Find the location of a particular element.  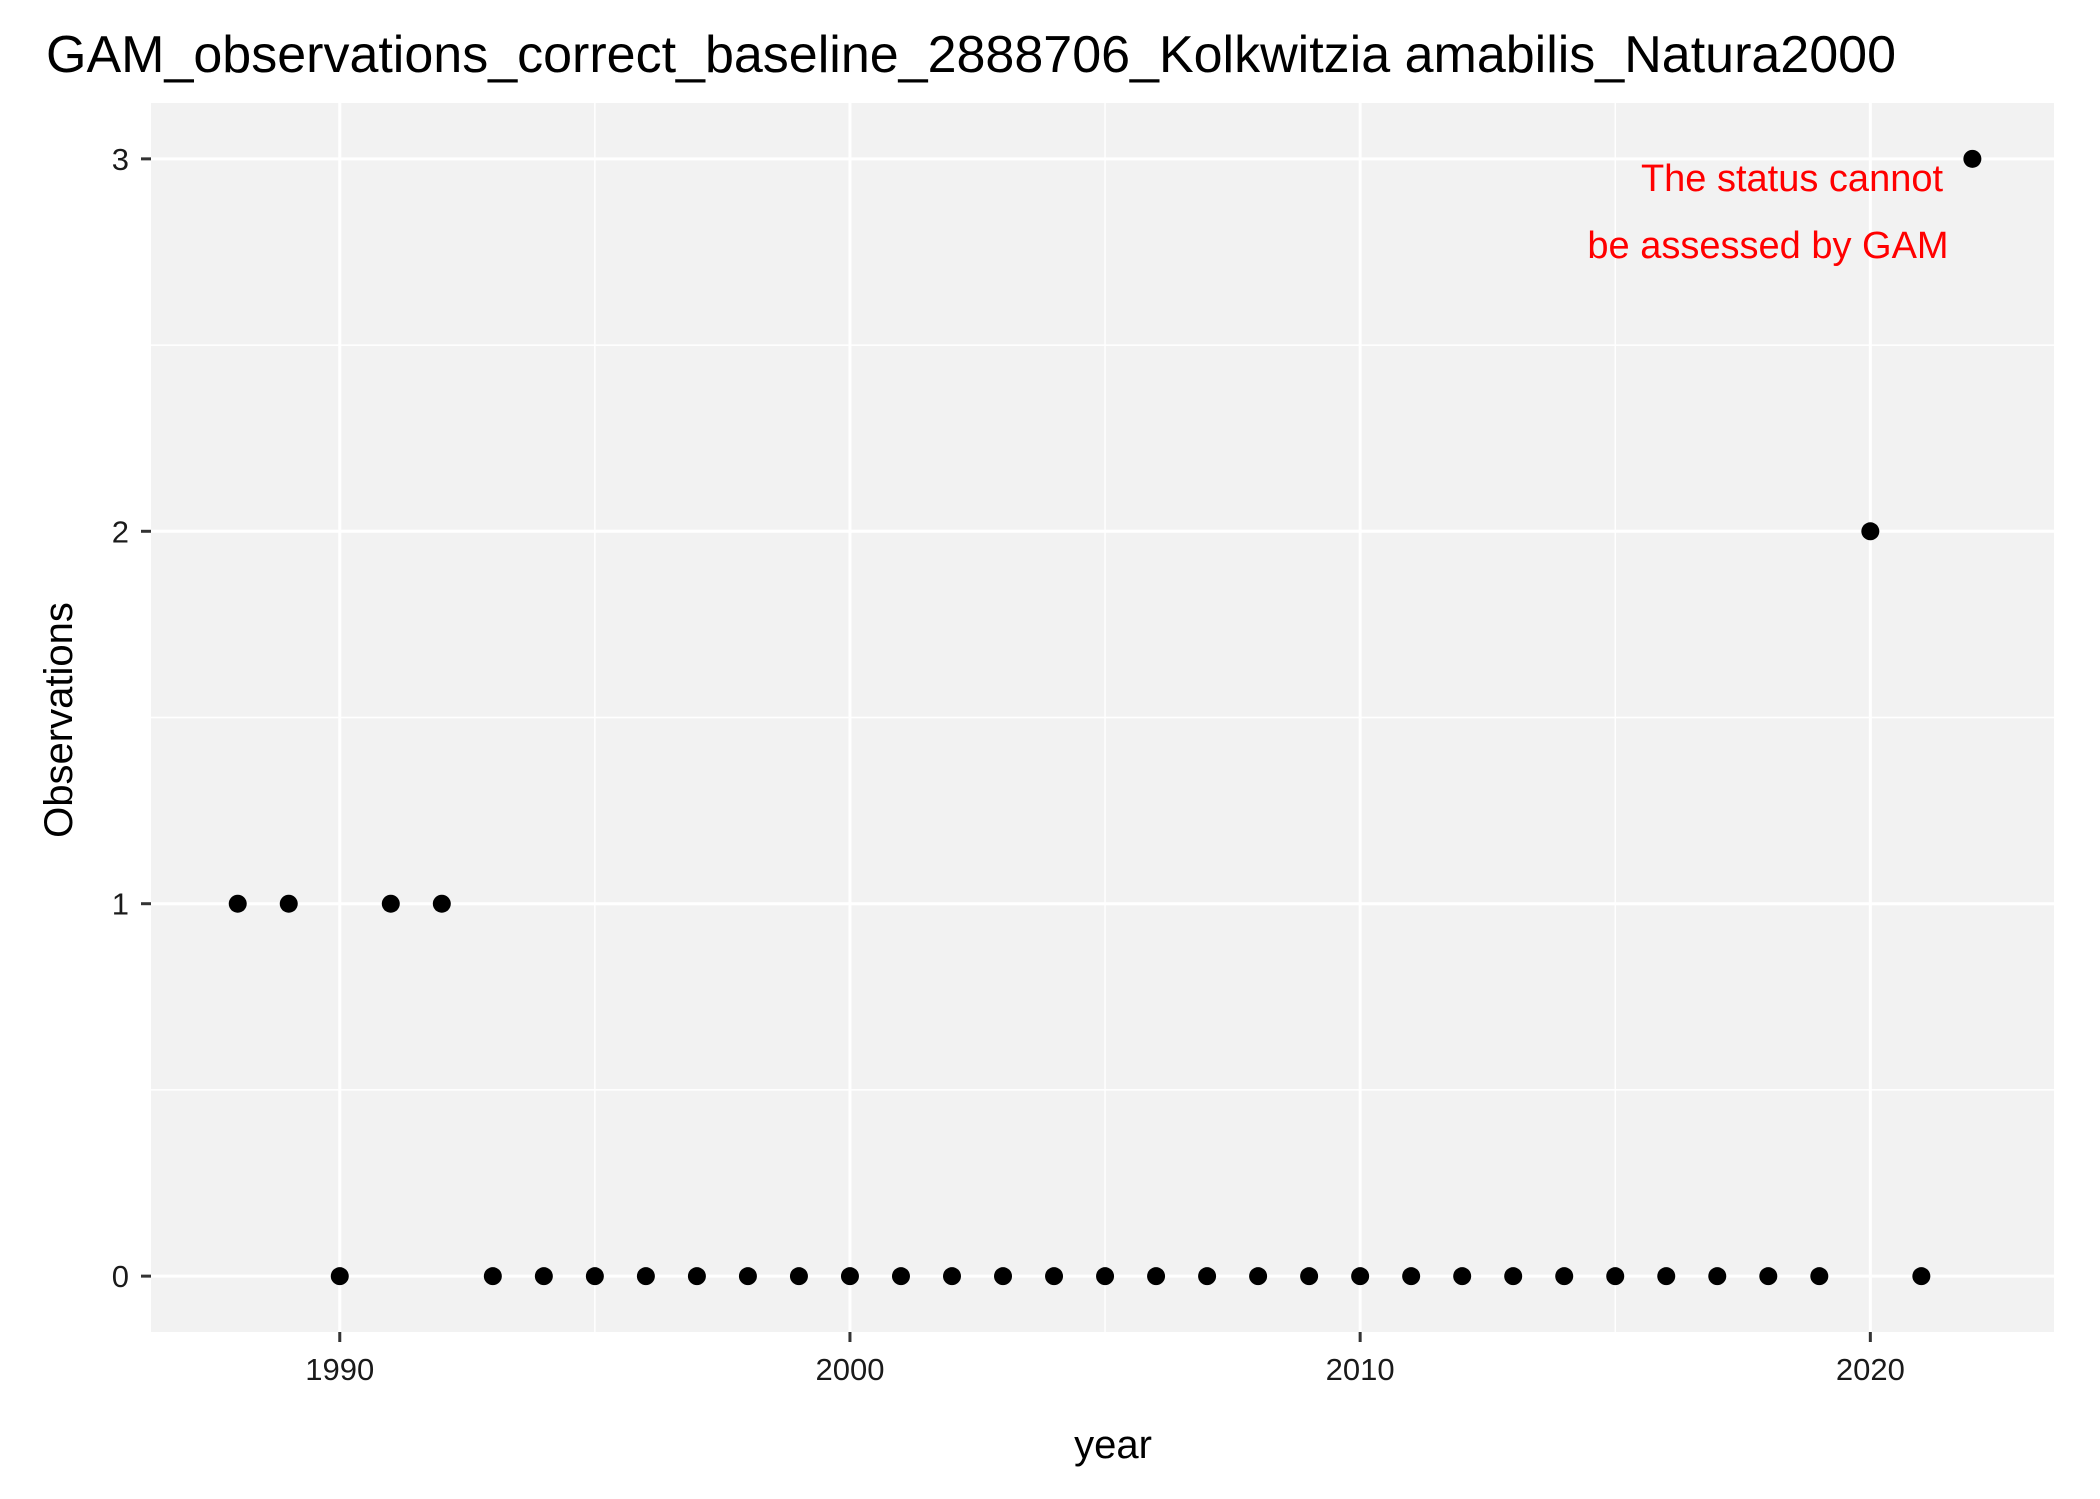

annotation-line-2: be assessed by GAM is located at coordinates (1767, 246).